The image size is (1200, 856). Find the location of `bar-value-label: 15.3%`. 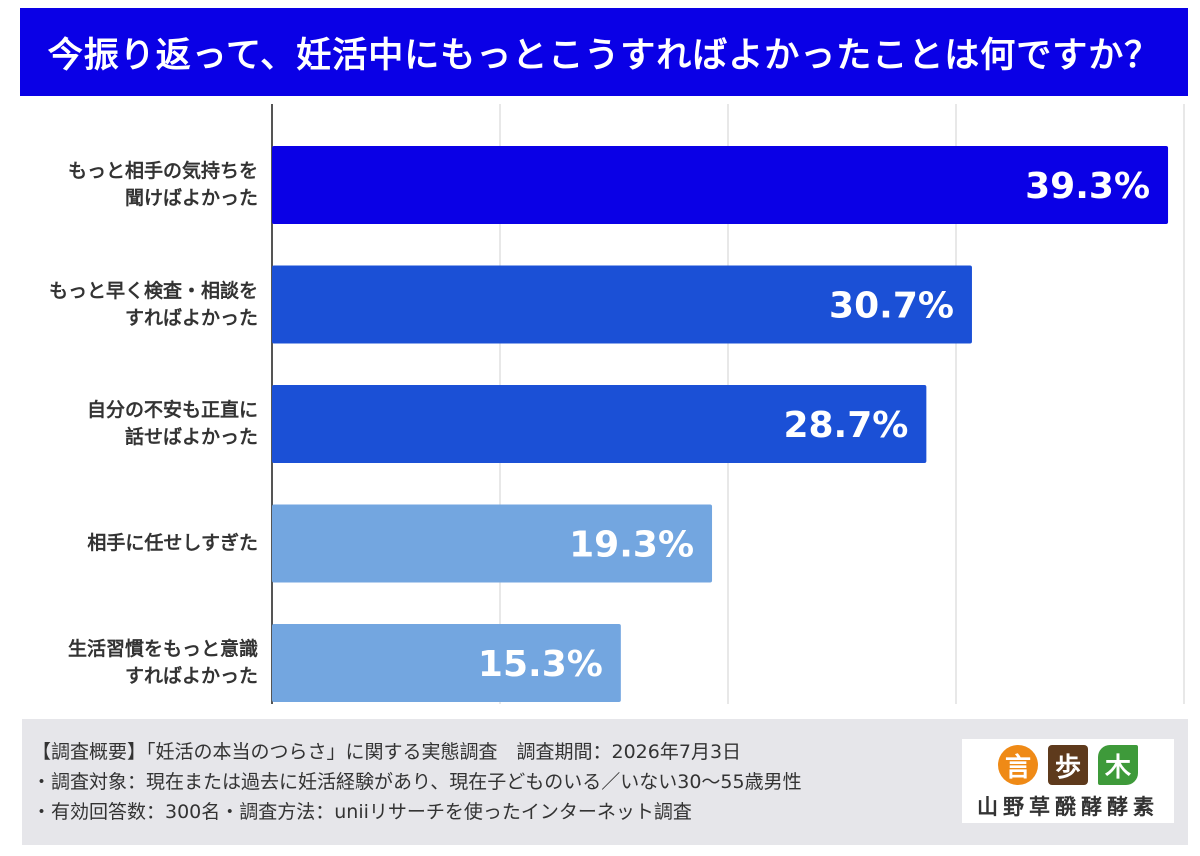

bar-value-label: 15.3% is located at coordinates (540, 664).